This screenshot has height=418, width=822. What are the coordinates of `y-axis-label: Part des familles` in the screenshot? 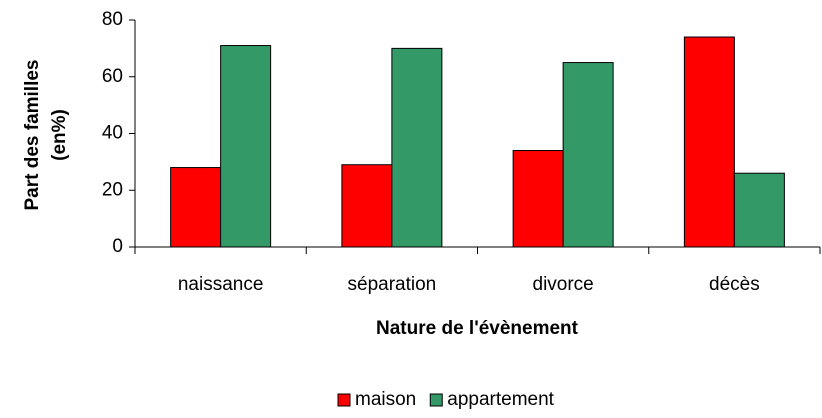 It's located at (32, 134).